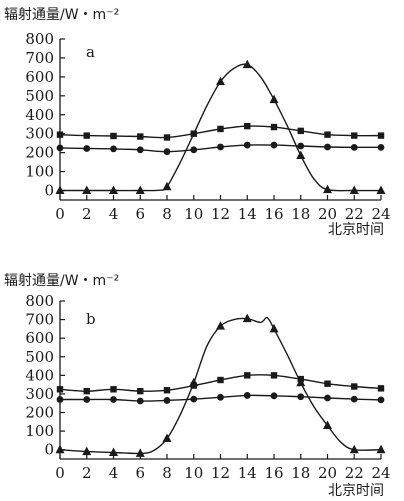  Describe the element at coordinates (39, 134) in the screenshot. I see `y-tick-label: 300` at that location.